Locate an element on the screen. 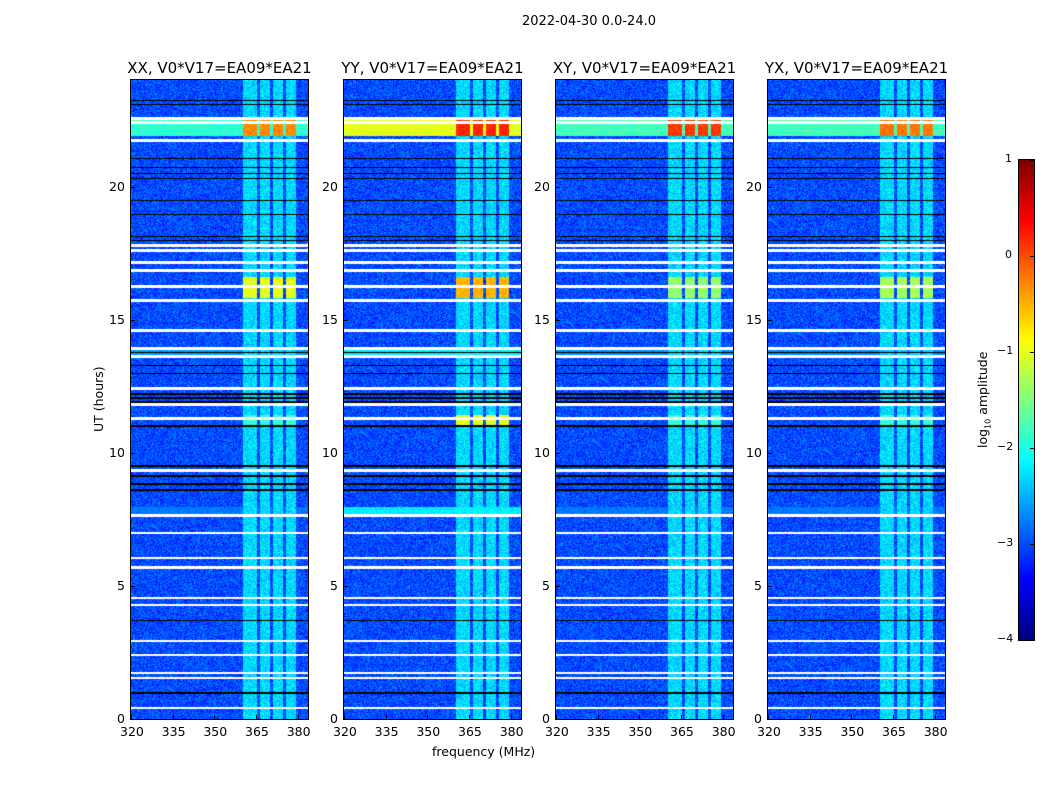 Image resolution: width=1050 pixels, height=800 pixels. y-axis-label: UT (hours) is located at coordinates (98, 399).